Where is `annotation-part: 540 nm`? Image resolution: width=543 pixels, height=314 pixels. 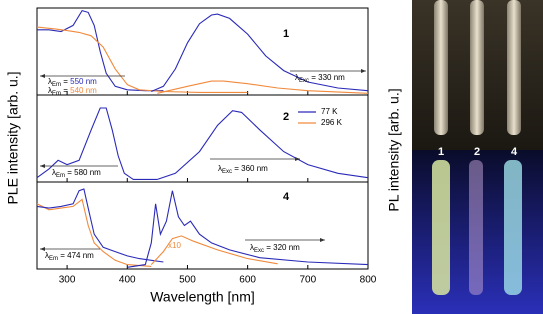 annotation-part: 540 nm is located at coordinates (83, 90).